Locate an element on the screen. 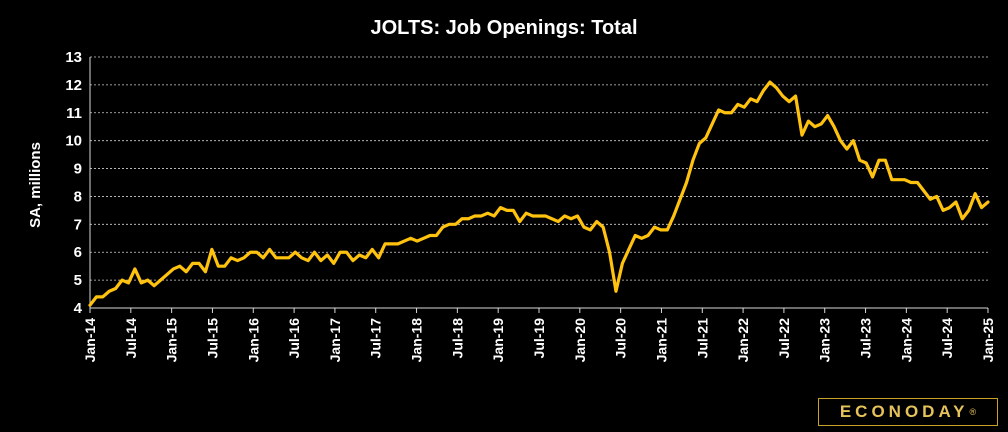 This screenshot has height=432, width=1008. x-tick-label: Jan-21 is located at coordinates (661, 340).